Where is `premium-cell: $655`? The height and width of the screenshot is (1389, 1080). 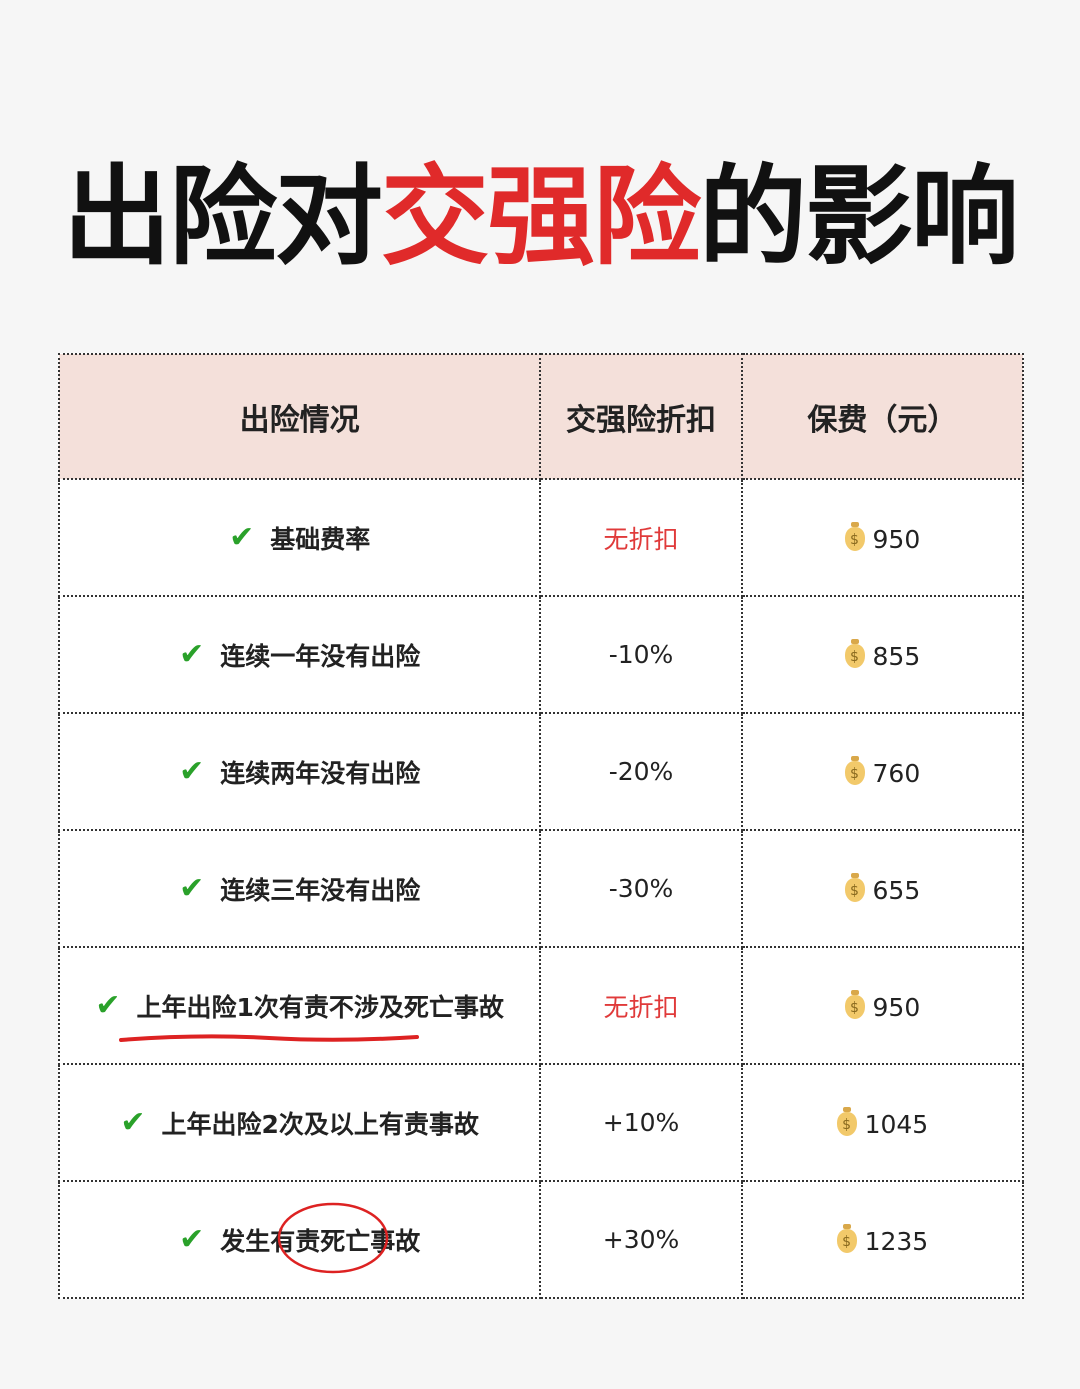 premium-cell: $655 is located at coordinates (882, 888).